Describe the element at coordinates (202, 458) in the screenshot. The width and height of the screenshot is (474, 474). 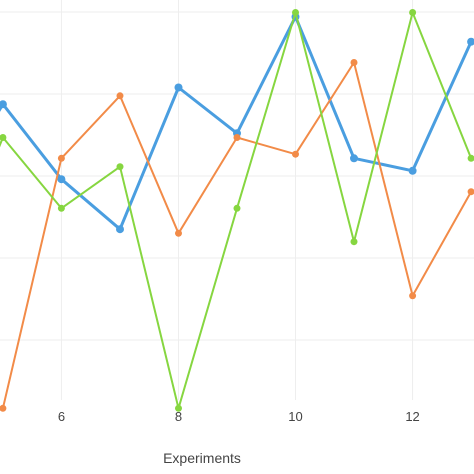
I see `x-axis-title: Experiments` at that location.